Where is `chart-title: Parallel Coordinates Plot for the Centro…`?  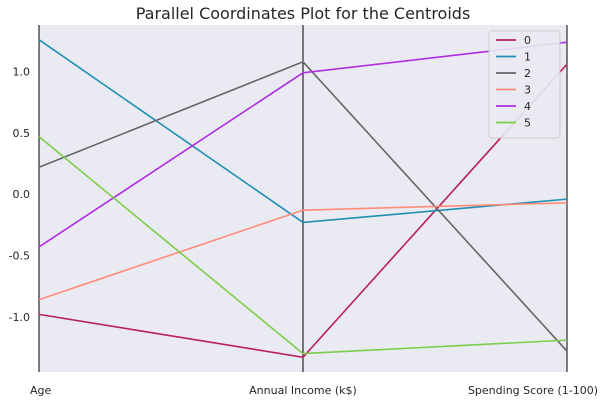
chart-title: Parallel Coordinates Plot for the Centro… is located at coordinates (303, 13).